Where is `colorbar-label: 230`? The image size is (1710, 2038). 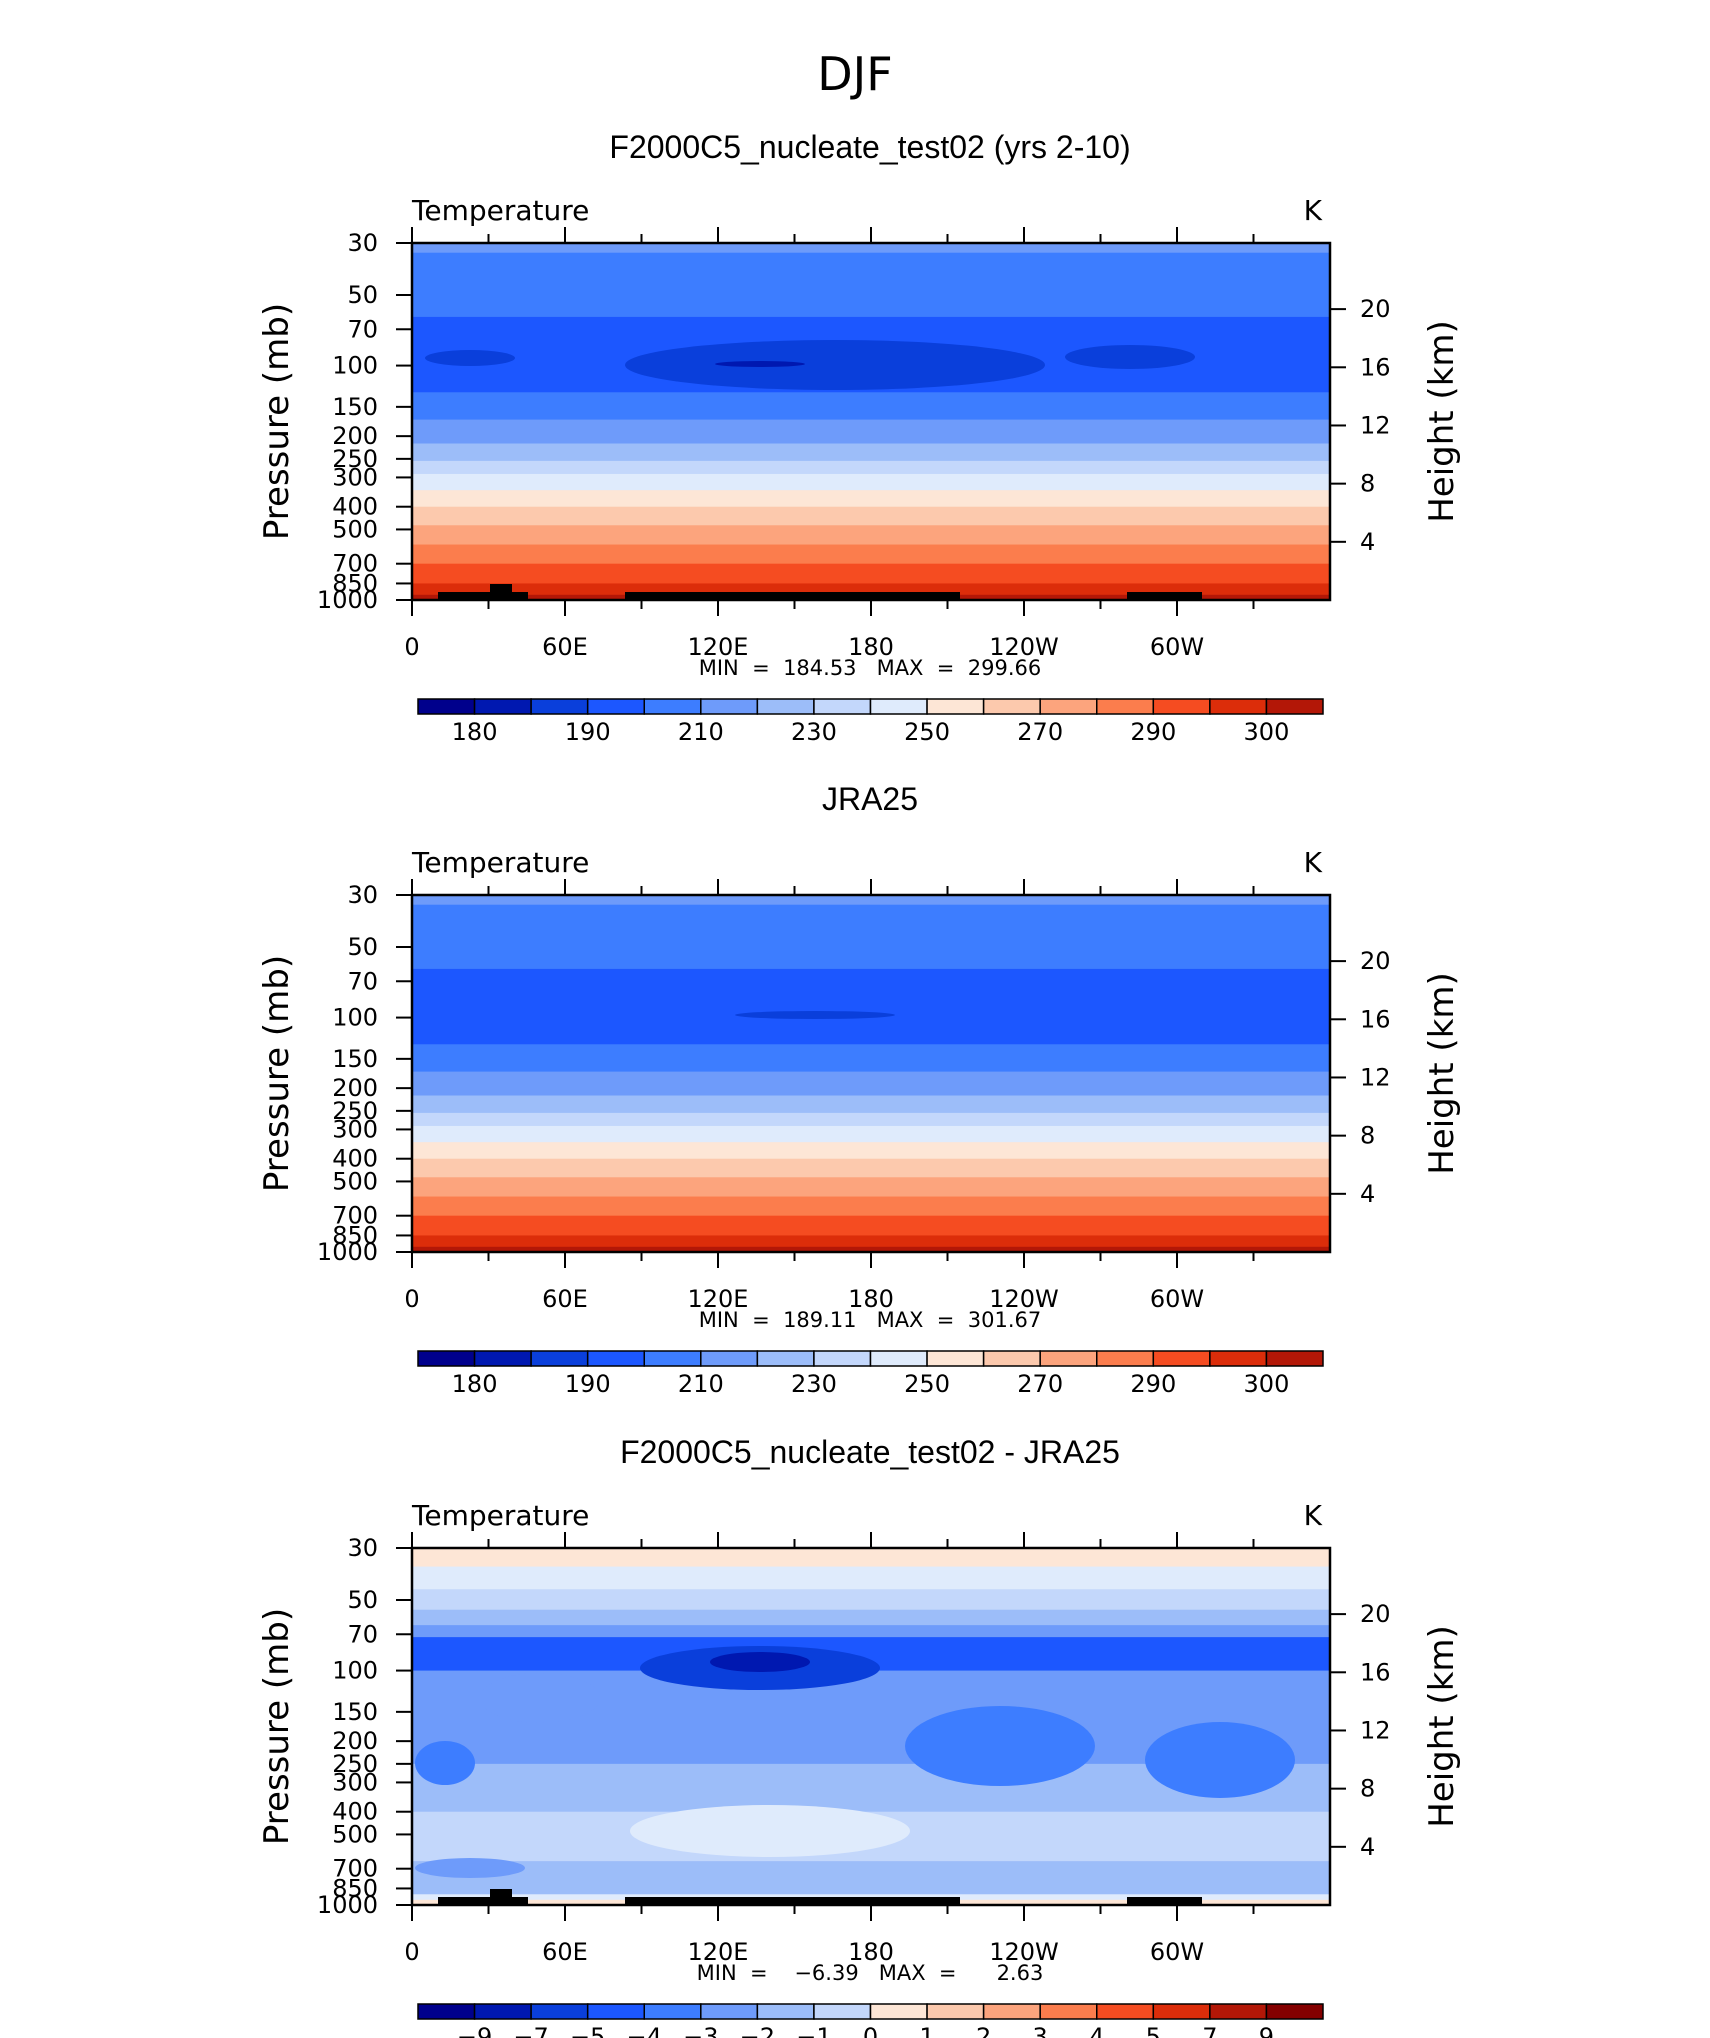 colorbar-label: 230 is located at coordinates (814, 732).